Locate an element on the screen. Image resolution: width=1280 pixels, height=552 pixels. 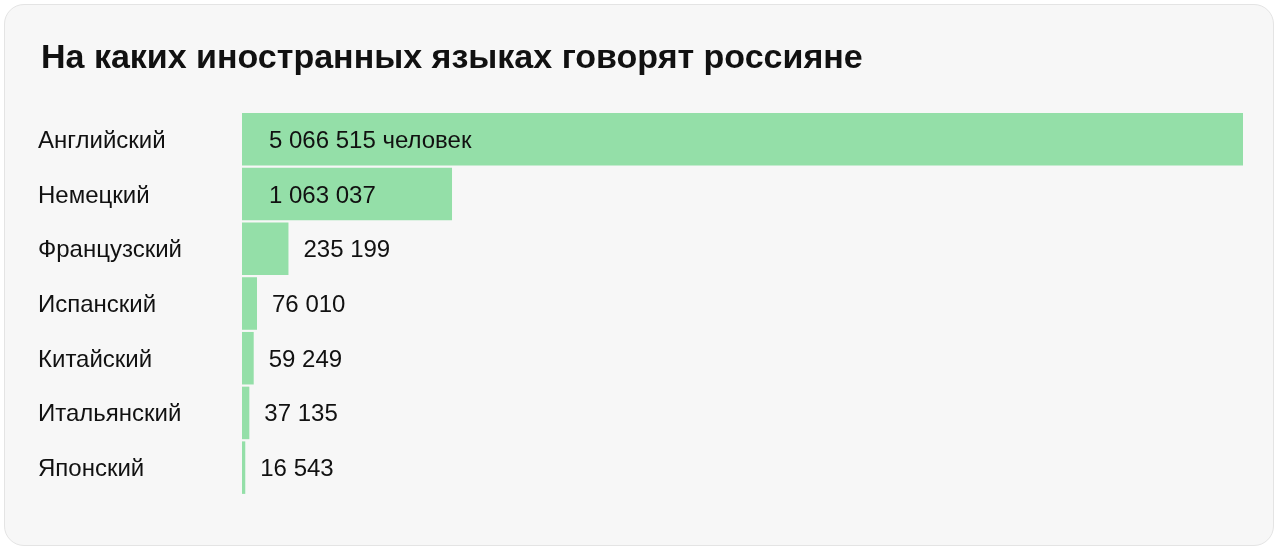
data-label: 76 010 is located at coordinates (309, 303).